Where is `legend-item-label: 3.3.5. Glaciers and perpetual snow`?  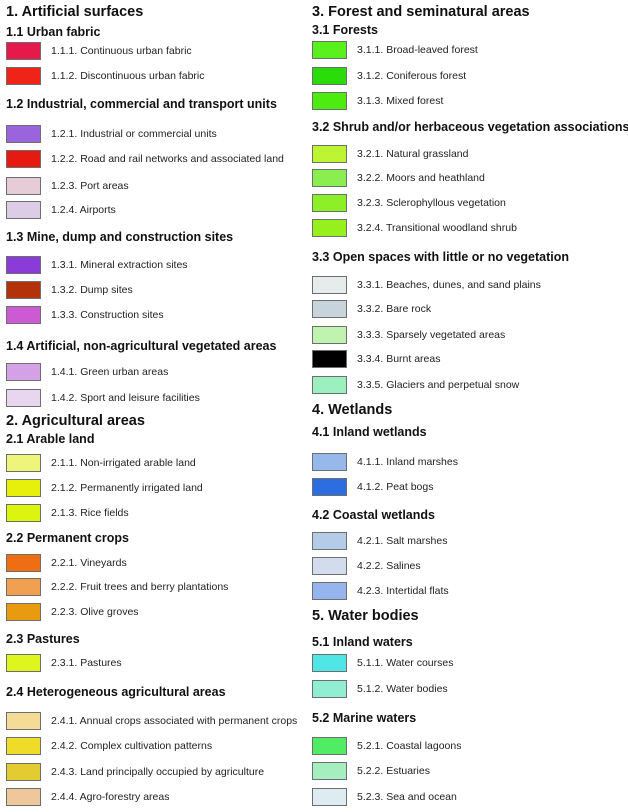 legend-item-label: 3.3.5. Glaciers and perpetual snow is located at coordinates (438, 385).